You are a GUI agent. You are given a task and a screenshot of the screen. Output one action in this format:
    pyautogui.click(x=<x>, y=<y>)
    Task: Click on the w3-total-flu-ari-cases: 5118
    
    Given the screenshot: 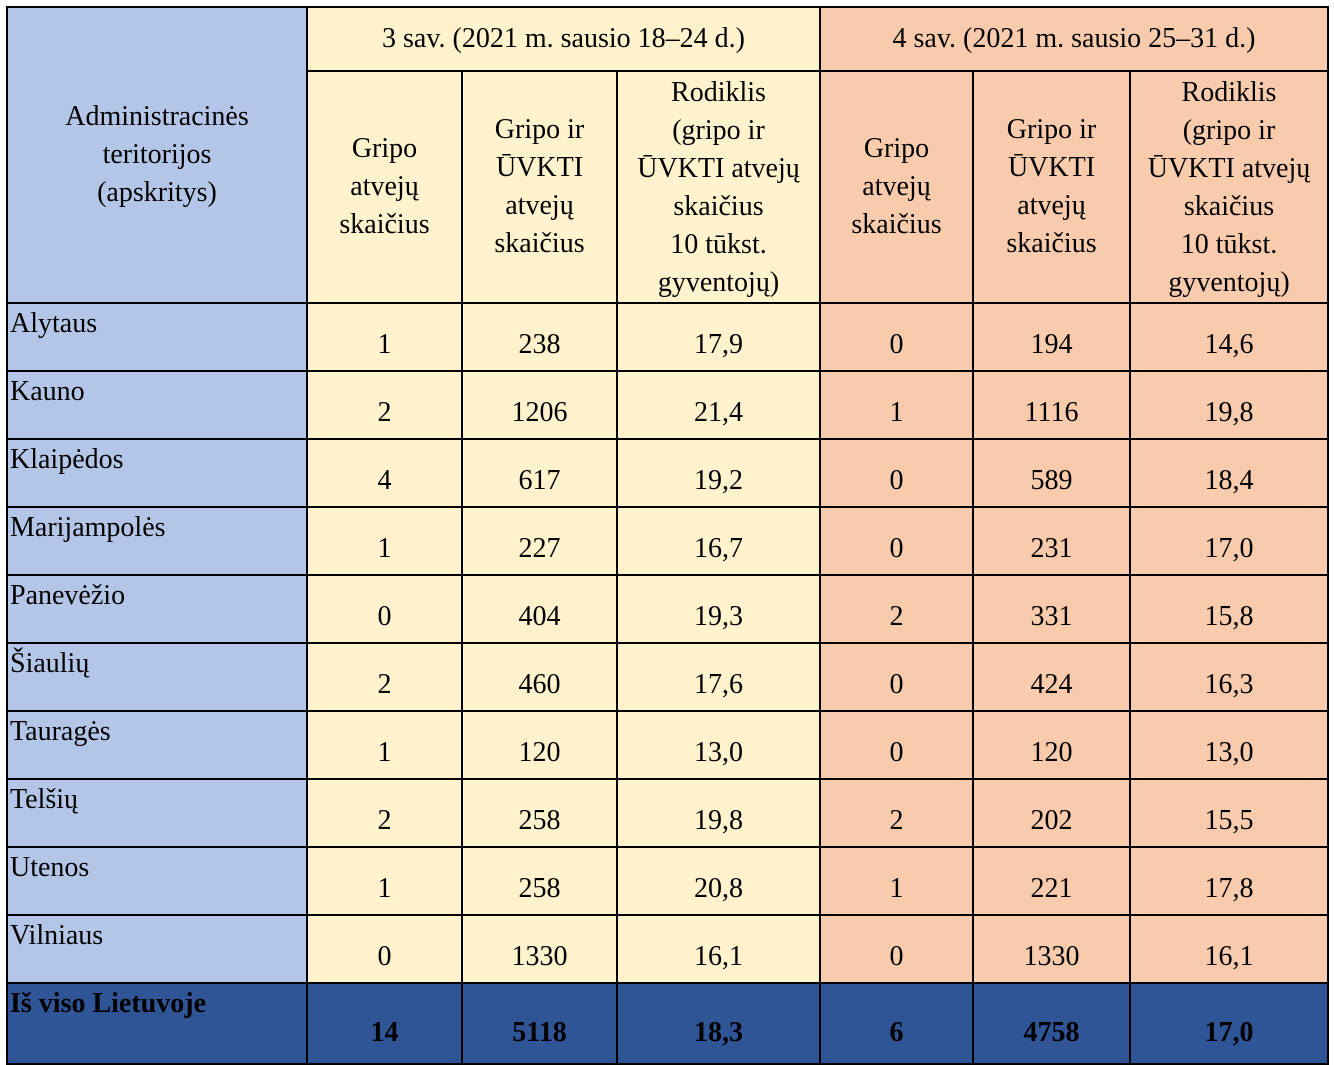 What is the action you would take?
    pyautogui.click(x=539, y=1023)
    